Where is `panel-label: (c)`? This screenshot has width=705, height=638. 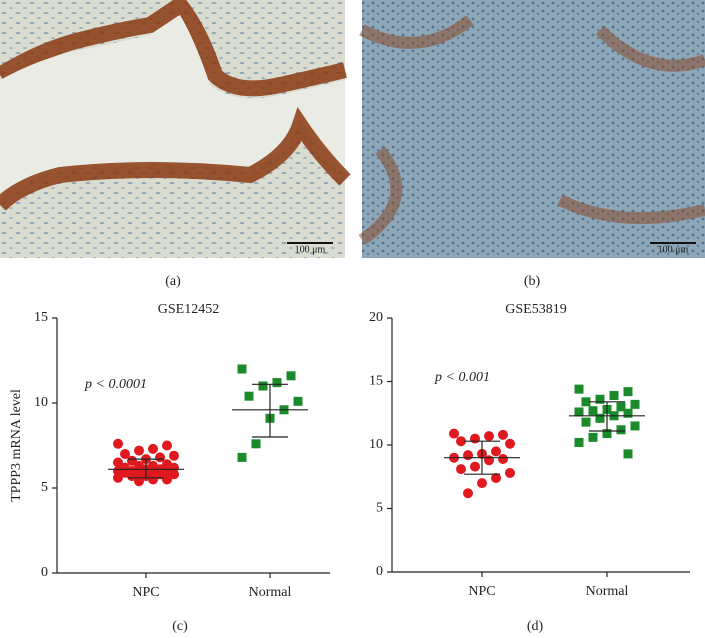
panel-label: (c) is located at coordinates (180, 626).